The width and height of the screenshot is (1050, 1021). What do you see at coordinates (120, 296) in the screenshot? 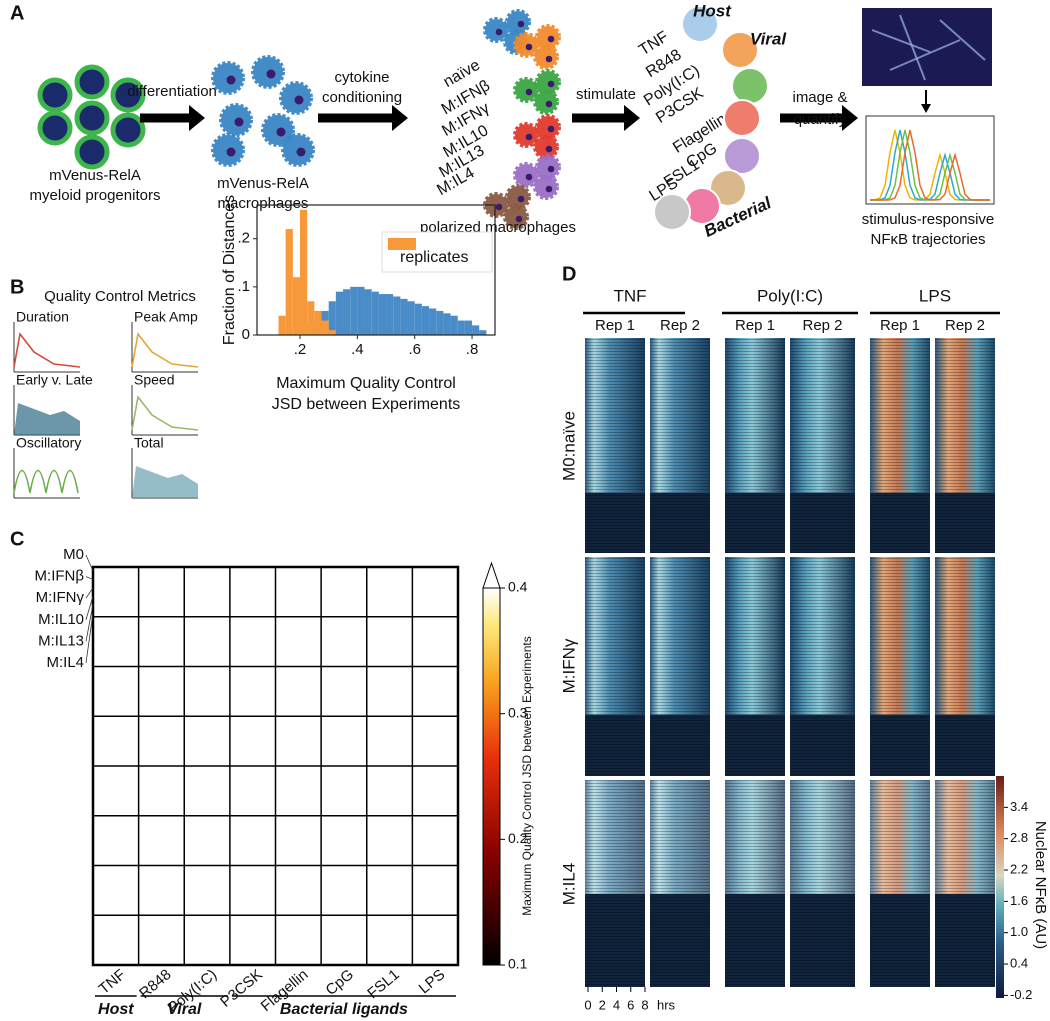
I see `metrics-title: Quality Control Metrics` at bounding box center [120, 296].